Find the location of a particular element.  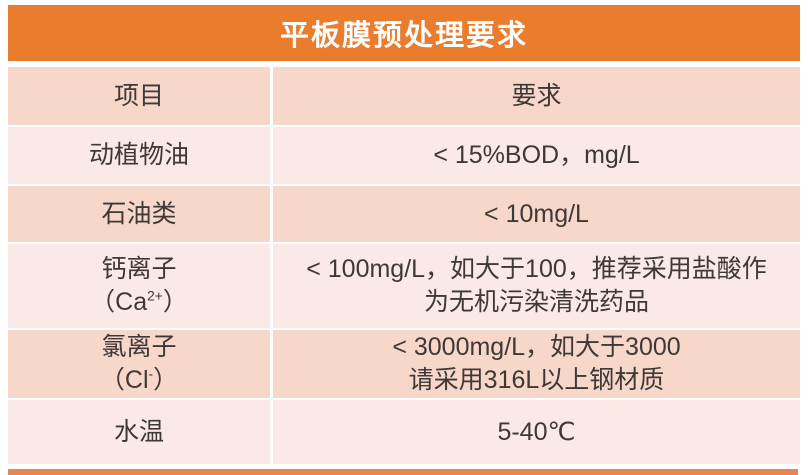

table-cell-requirement-row-5: 5-40℃ is located at coordinates (536, 432).